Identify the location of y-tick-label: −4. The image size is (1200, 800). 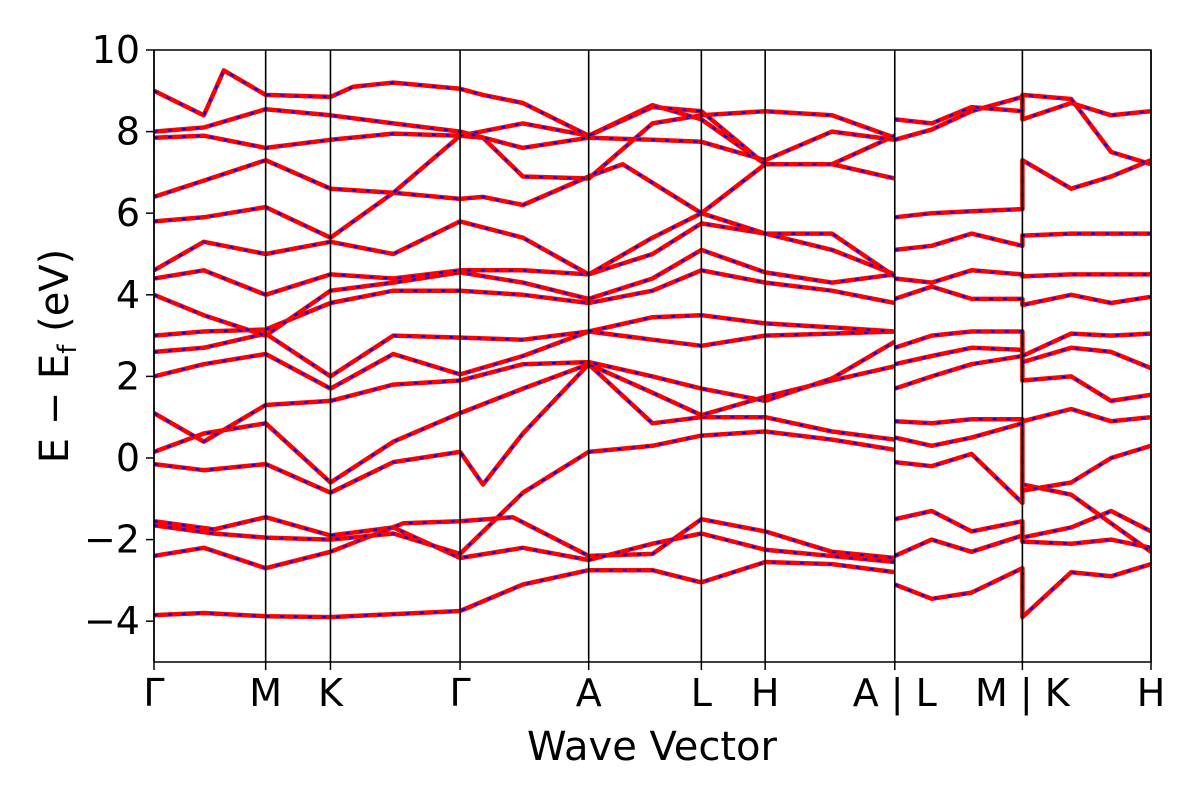
(112, 621).